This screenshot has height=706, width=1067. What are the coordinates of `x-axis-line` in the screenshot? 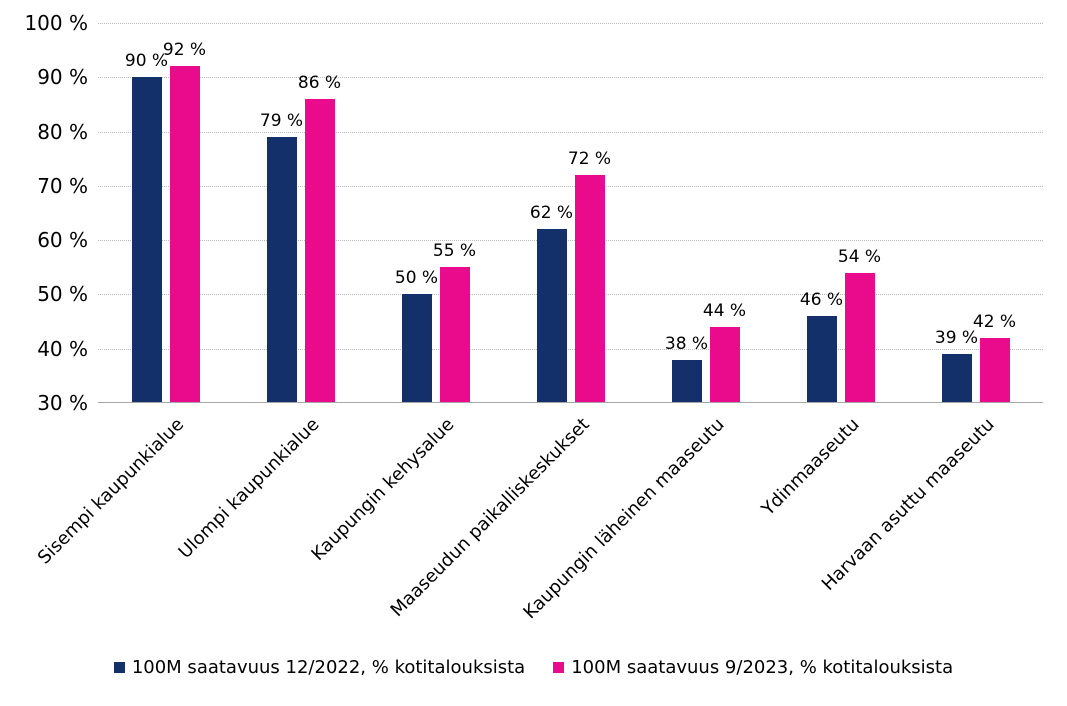 It's located at (570, 402).